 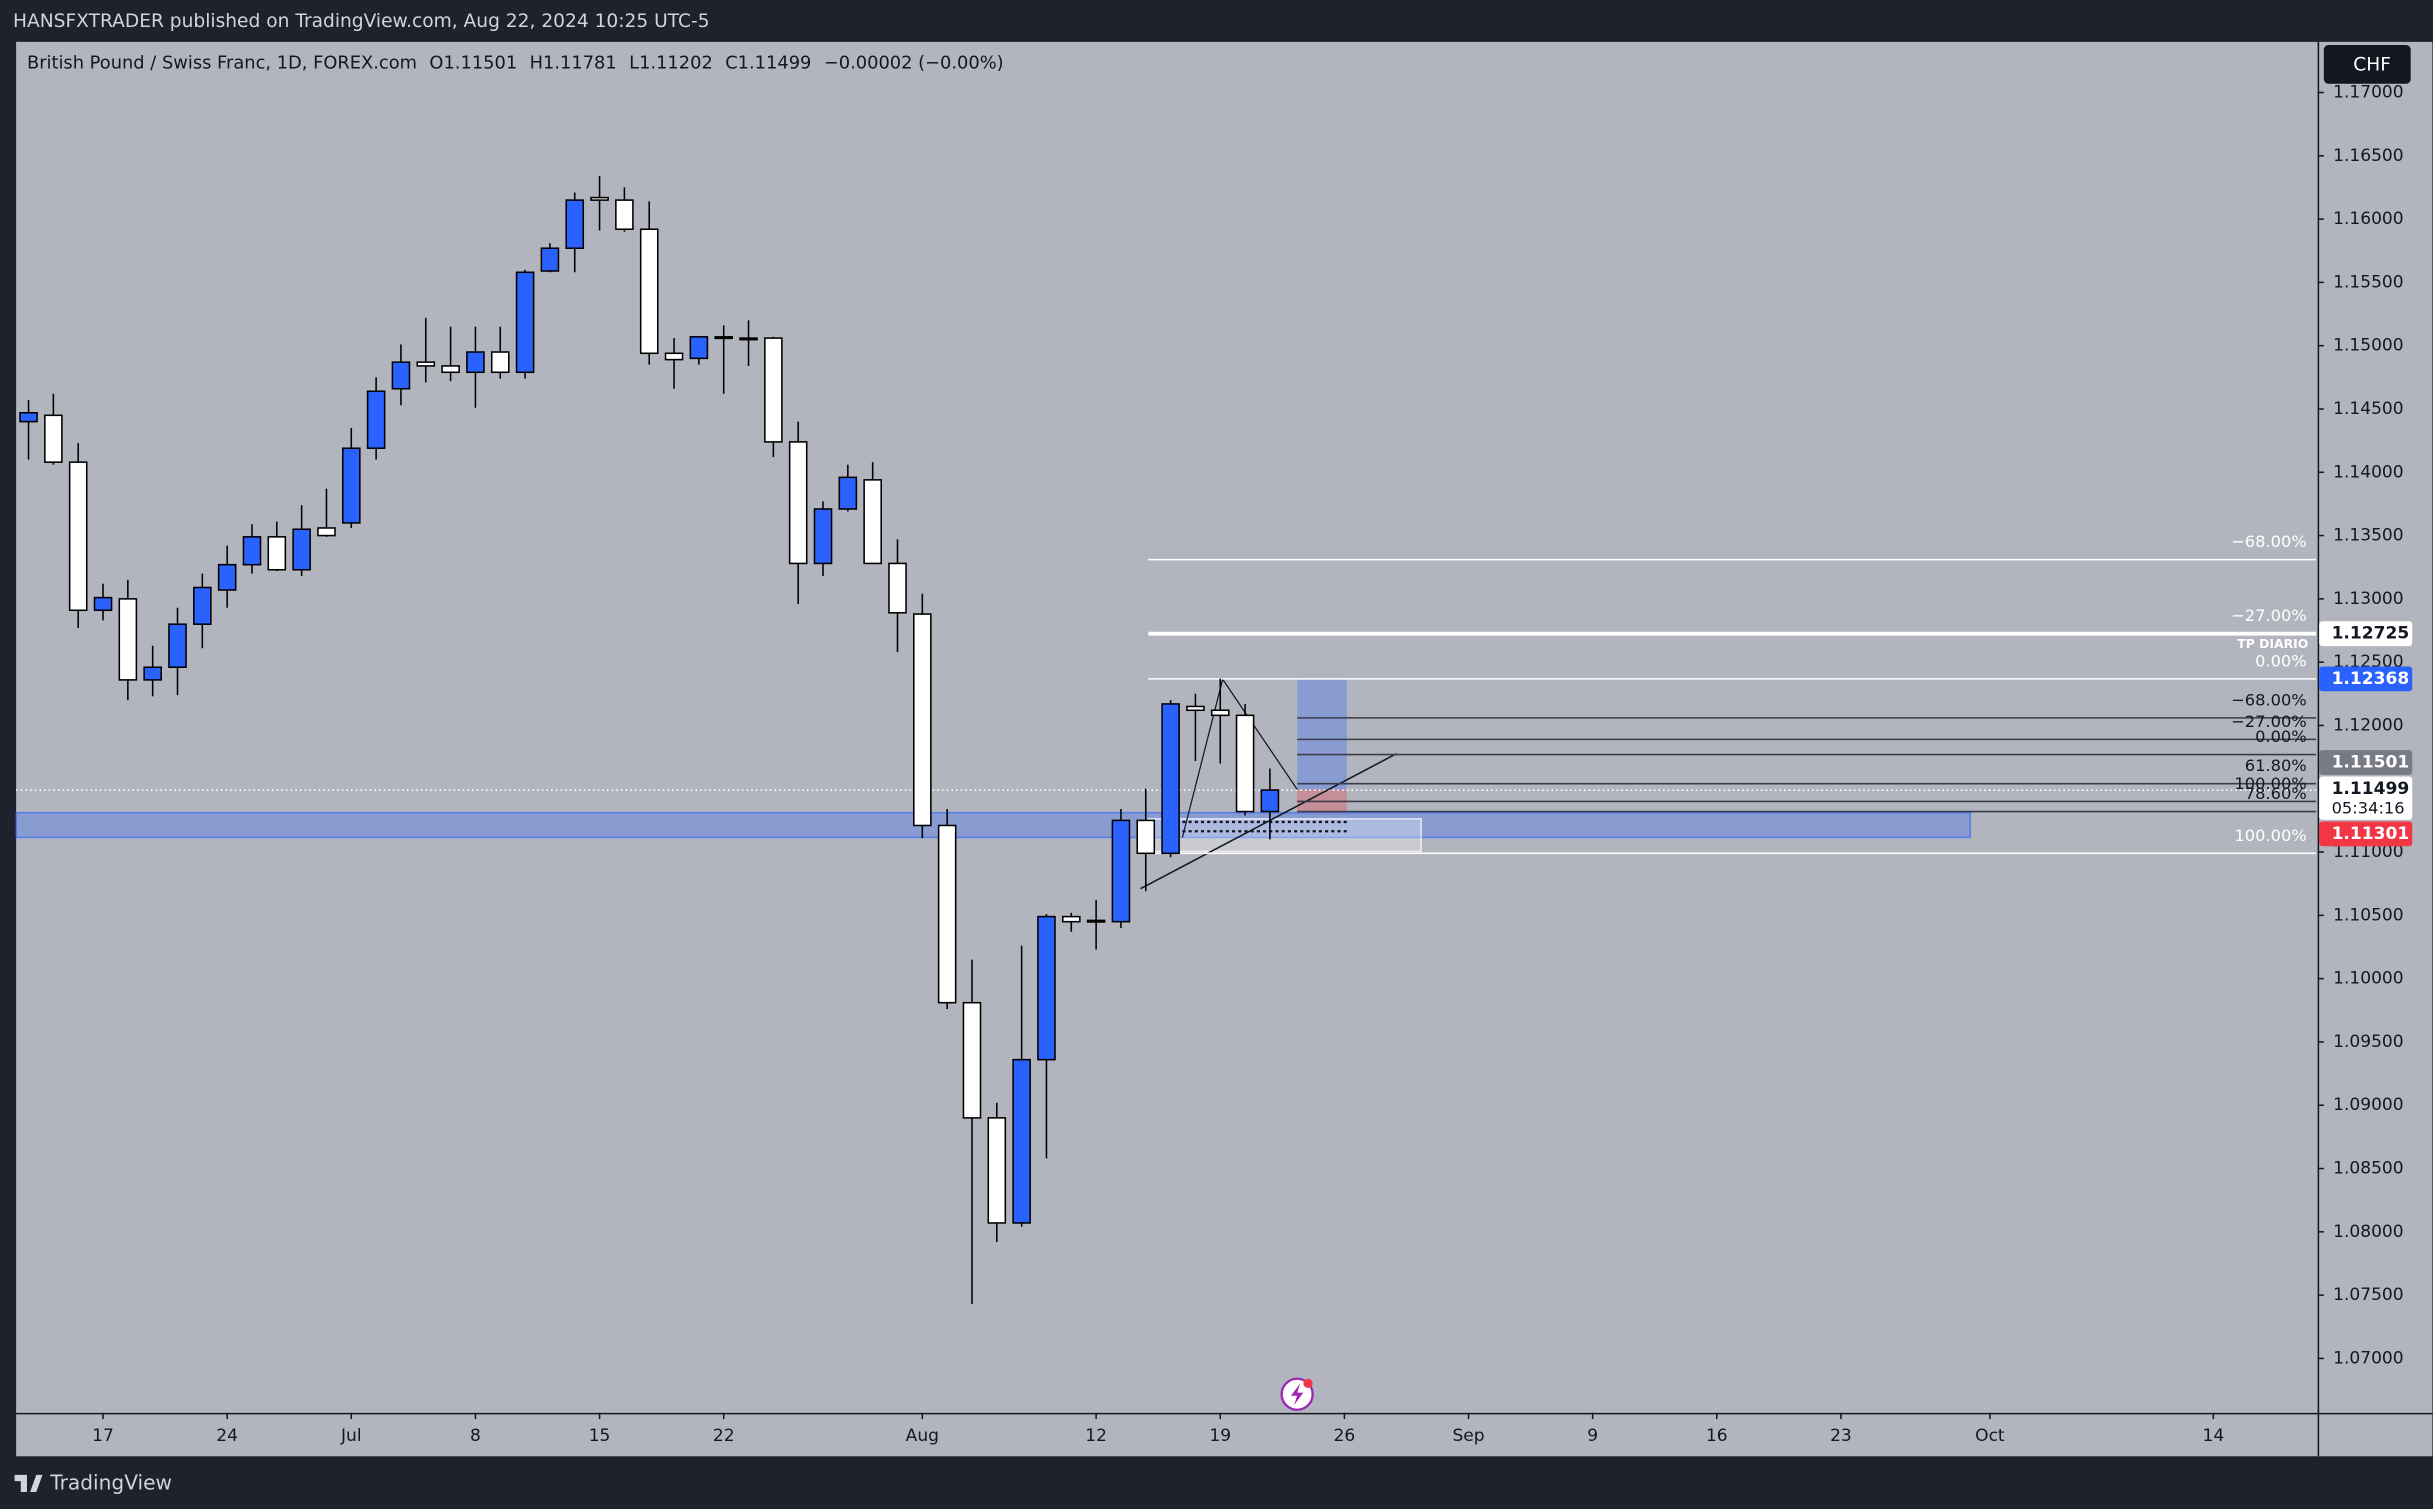 What do you see at coordinates (1220, 1436) in the screenshot?
I see `x-tick-label: 19` at bounding box center [1220, 1436].